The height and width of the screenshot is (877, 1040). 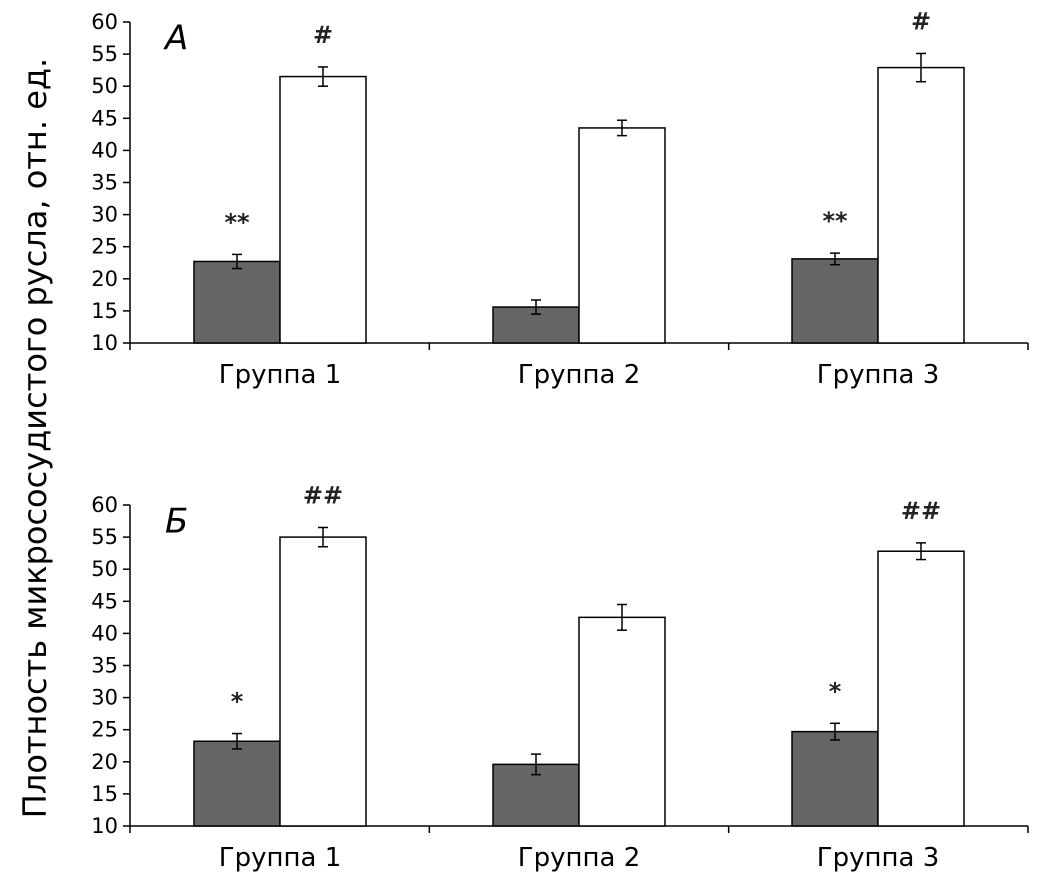 I want to click on panel-label: А, so click(x=175, y=39).